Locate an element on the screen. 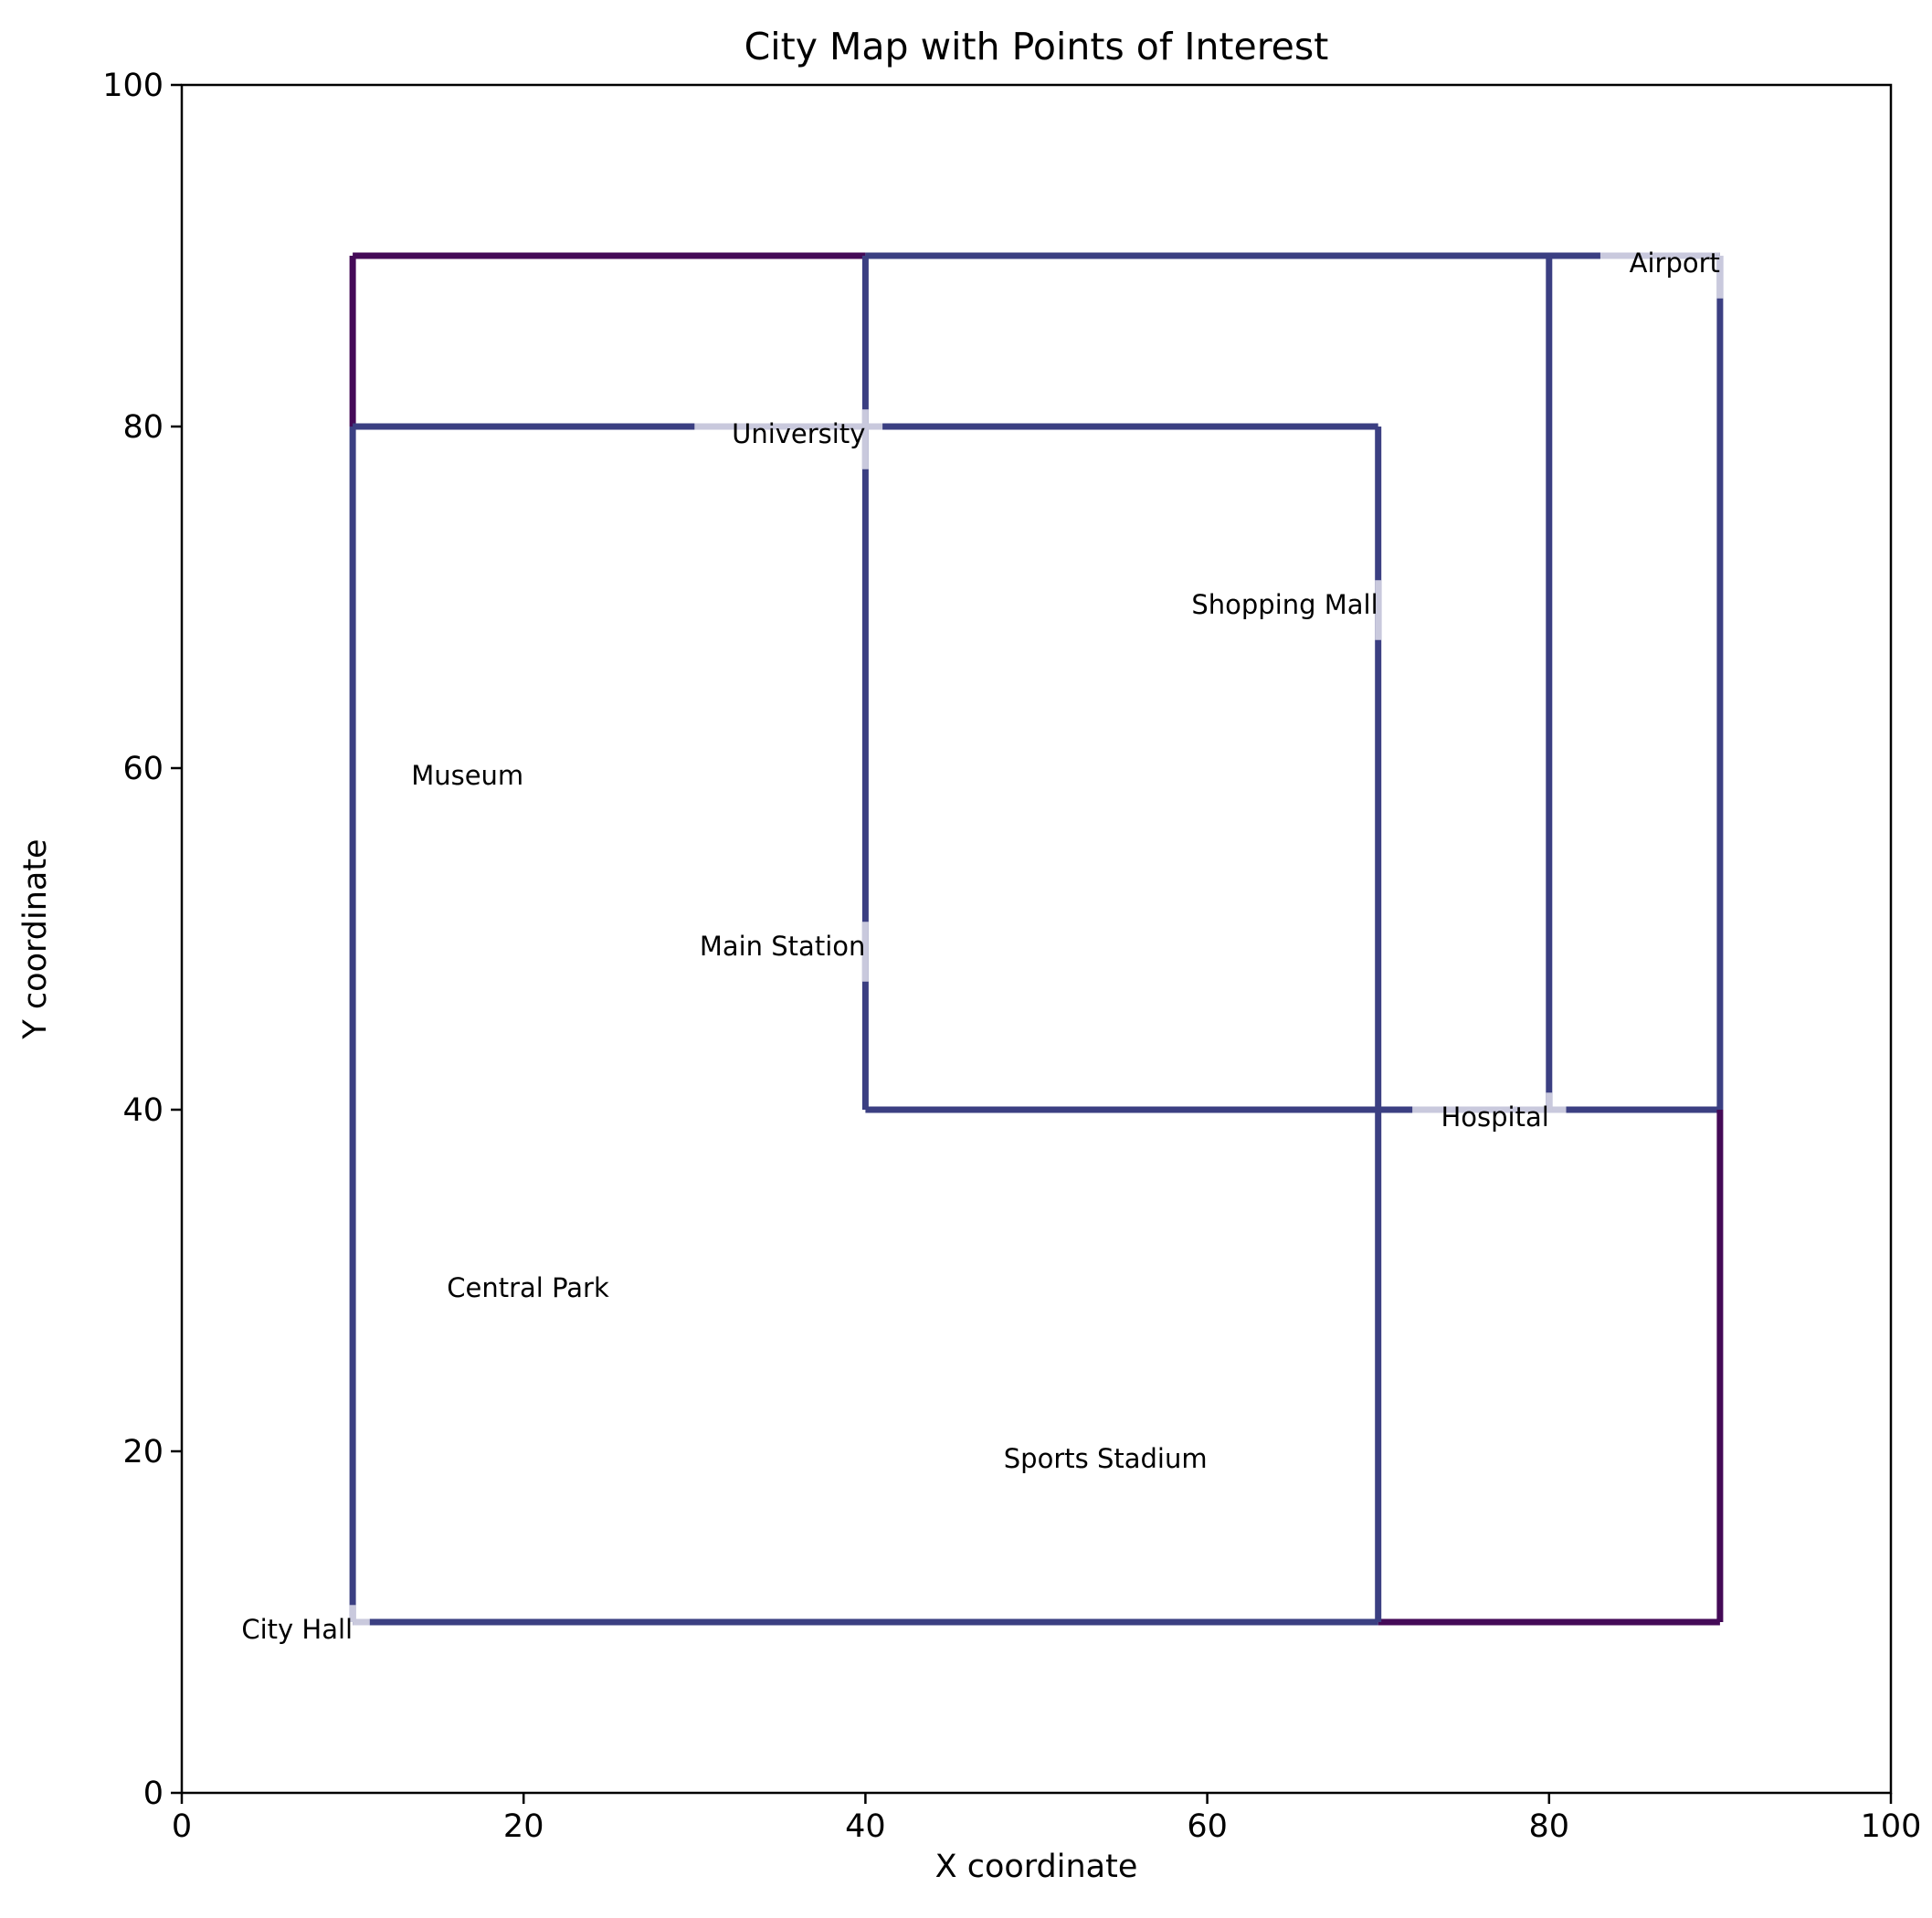  chart-title: City Map with Points of Interest is located at coordinates (1036, 46).